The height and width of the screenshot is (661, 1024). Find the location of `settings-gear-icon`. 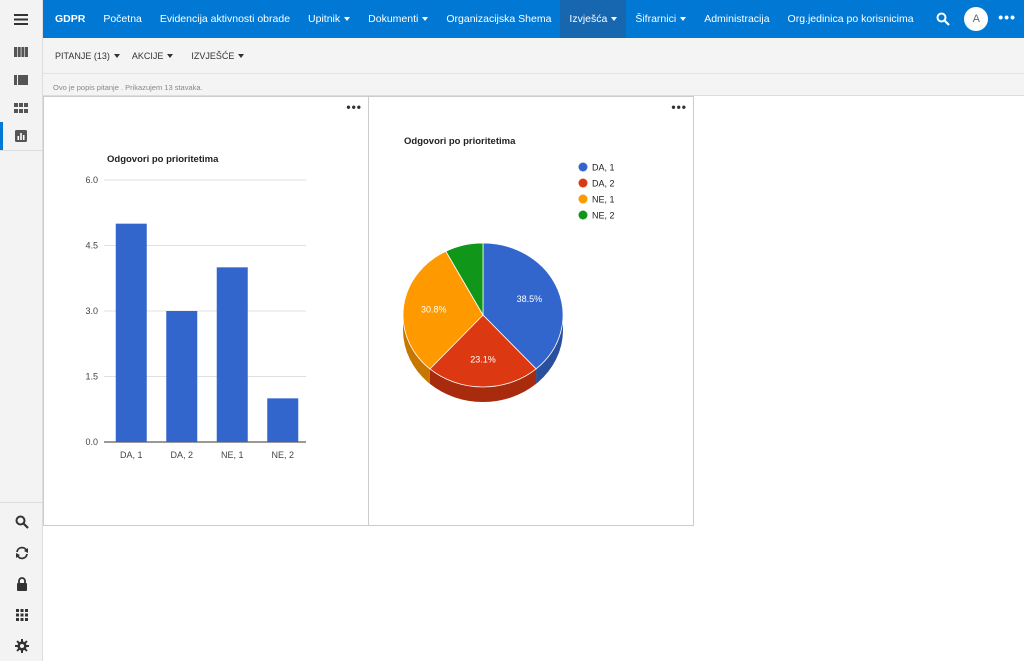

settings-gear-icon is located at coordinates (21, 645).